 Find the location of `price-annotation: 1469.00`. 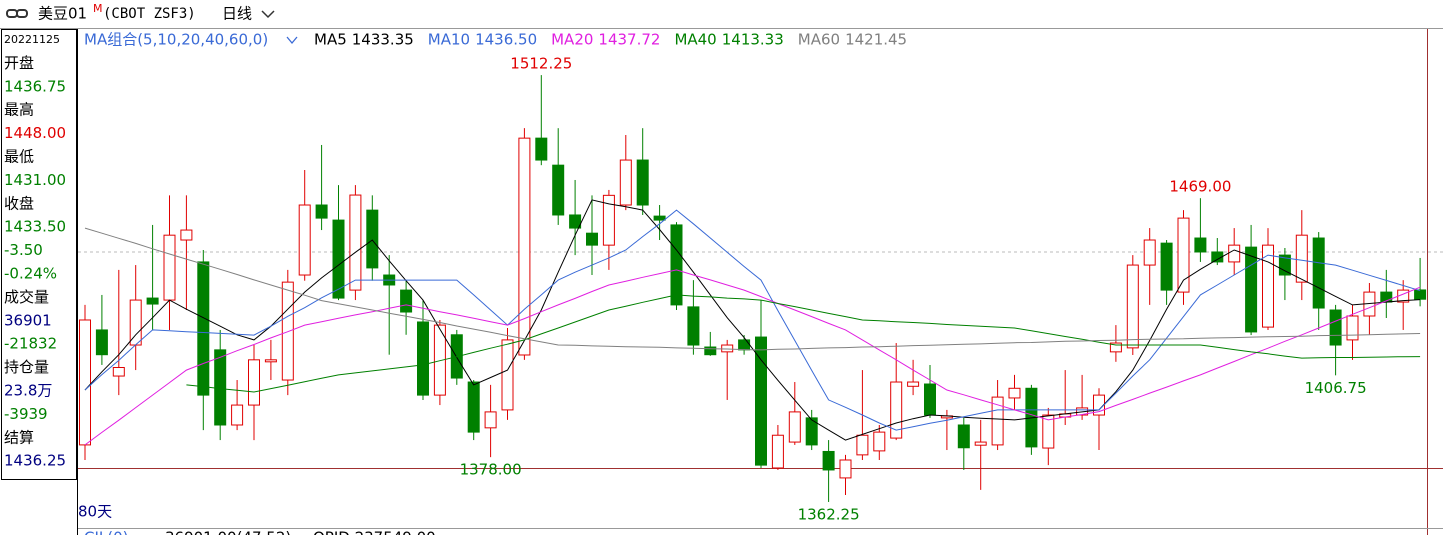

price-annotation: 1469.00 is located at coordinates (1200, 187).